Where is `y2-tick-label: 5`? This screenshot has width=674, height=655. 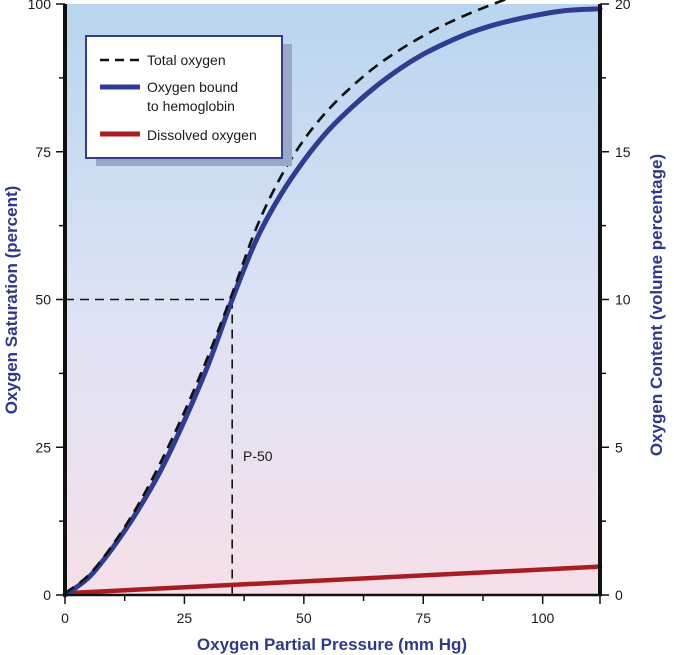
y2-tick-label: 5 is located at coordinates (619, 447).